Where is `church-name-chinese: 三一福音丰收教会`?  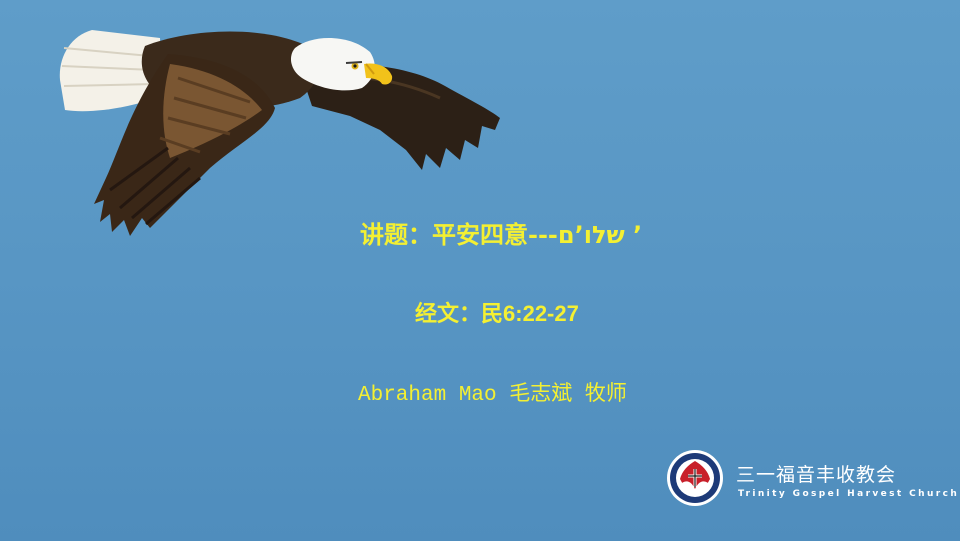
church-name-chinese: 三一福音丰收教会 is located at coordinates (816, 475).